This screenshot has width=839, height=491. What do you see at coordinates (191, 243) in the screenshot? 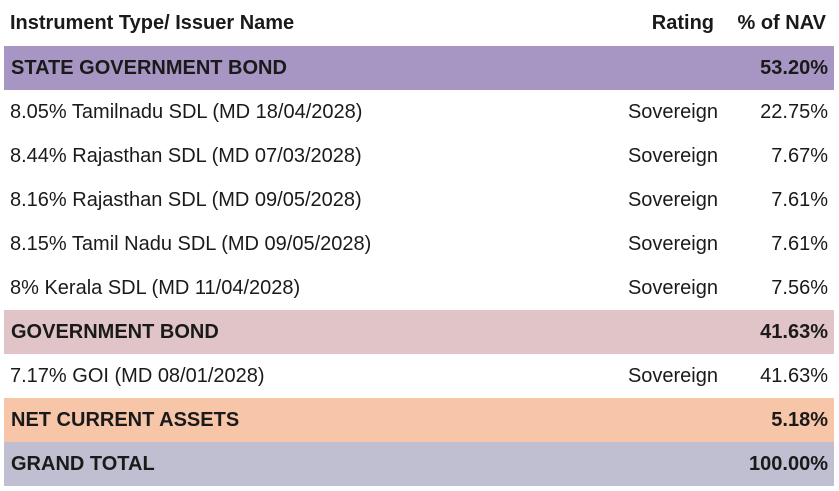
I see `issuer-name: 8.15% Tamil Nadu SDL (MD 09/05/2028)` at bounding box center [191, 243].